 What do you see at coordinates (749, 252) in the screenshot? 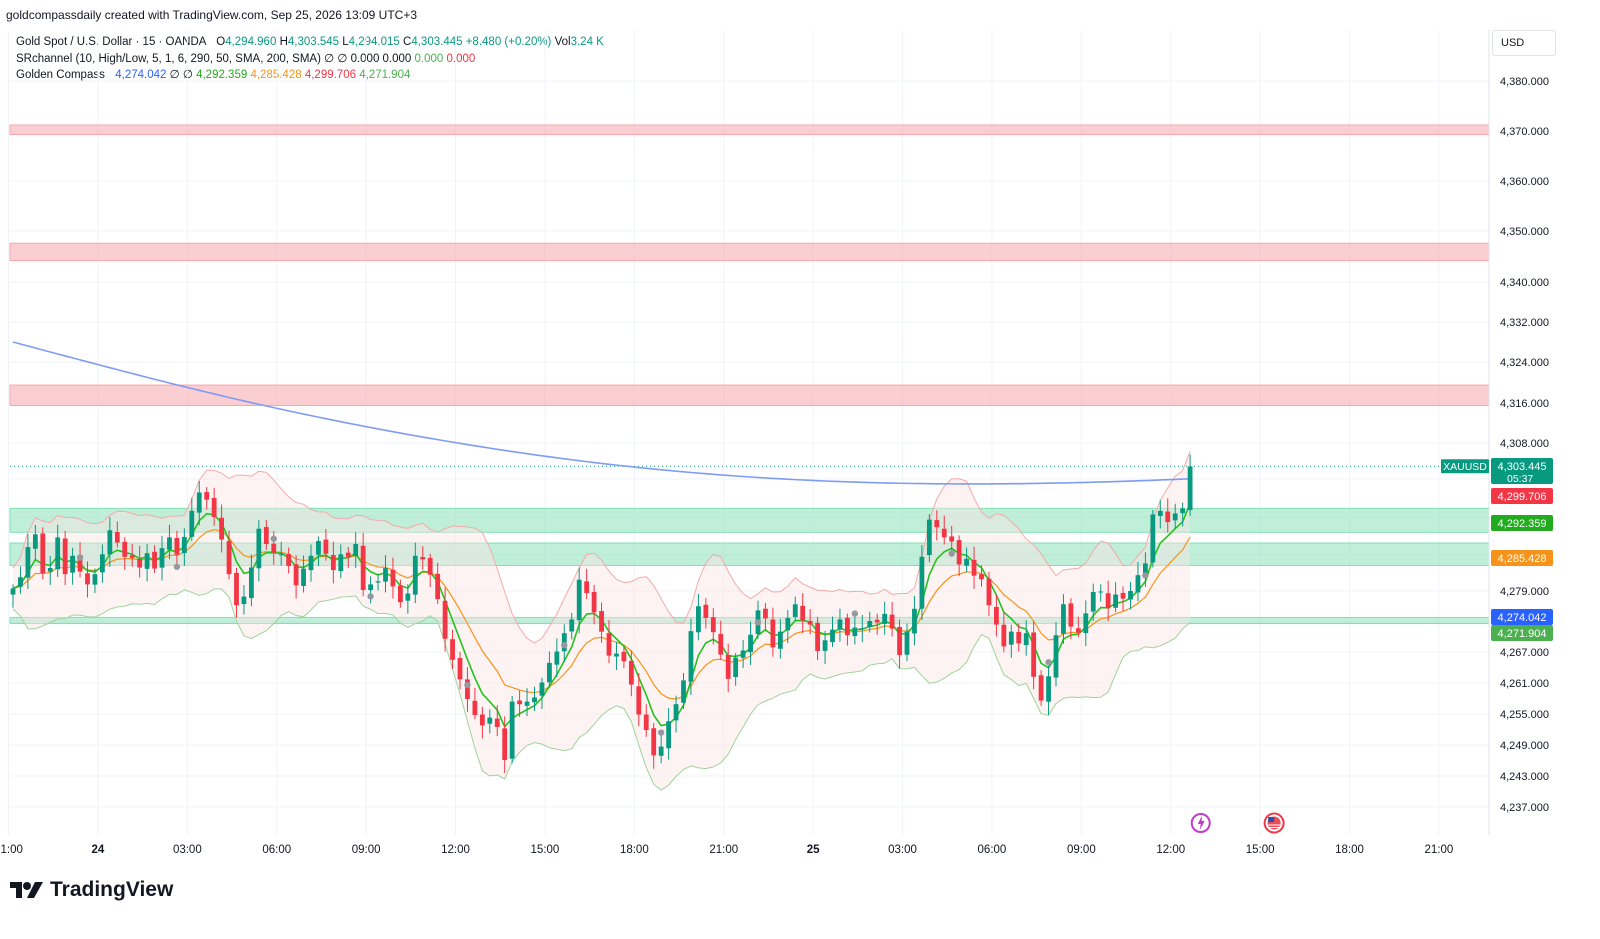
I see `resistance-zone` at bounding box center [749, 252].